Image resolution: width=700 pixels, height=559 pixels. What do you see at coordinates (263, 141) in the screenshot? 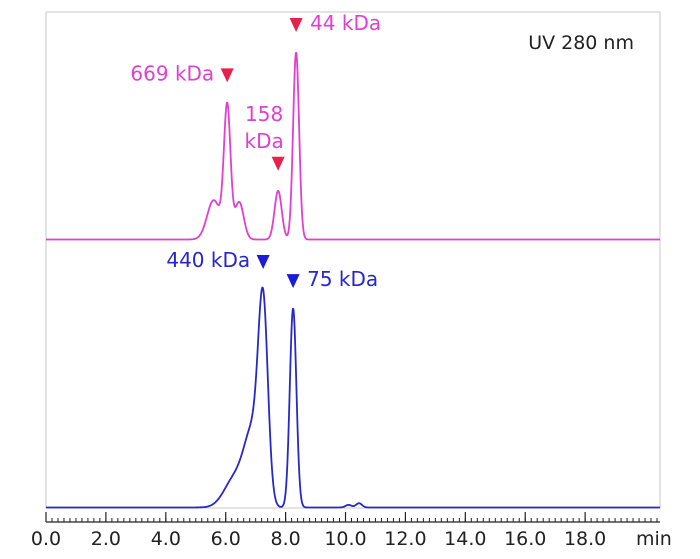
I see `peak-label-line: kDa` at bounding box center [263, 141].